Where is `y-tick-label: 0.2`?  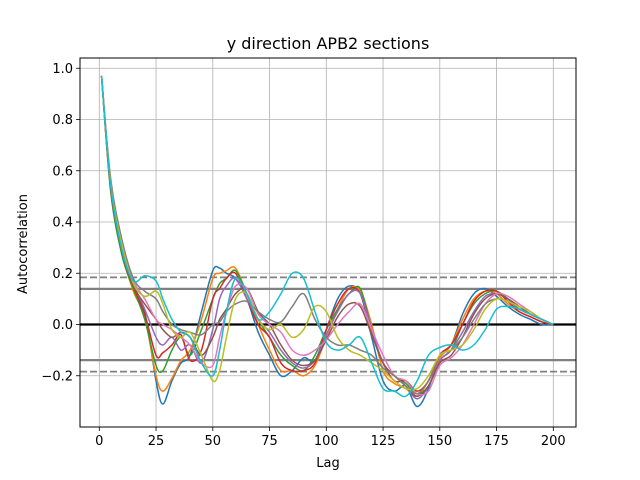 y-tick-label: 0.2 is located at coordinates (62, 274).